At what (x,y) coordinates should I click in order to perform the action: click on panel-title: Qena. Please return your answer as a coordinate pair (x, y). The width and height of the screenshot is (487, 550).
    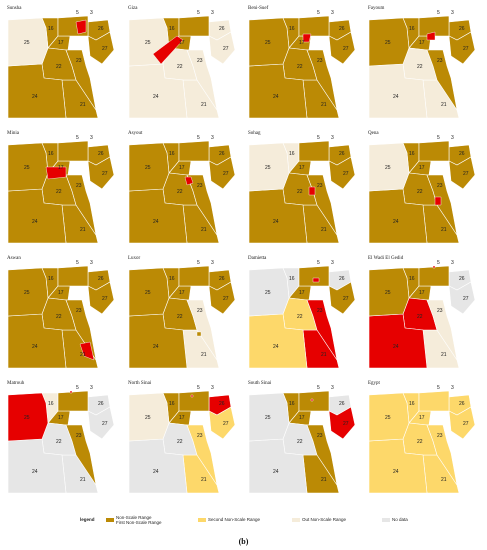
    Looking at the image, I should click on (373, 133).